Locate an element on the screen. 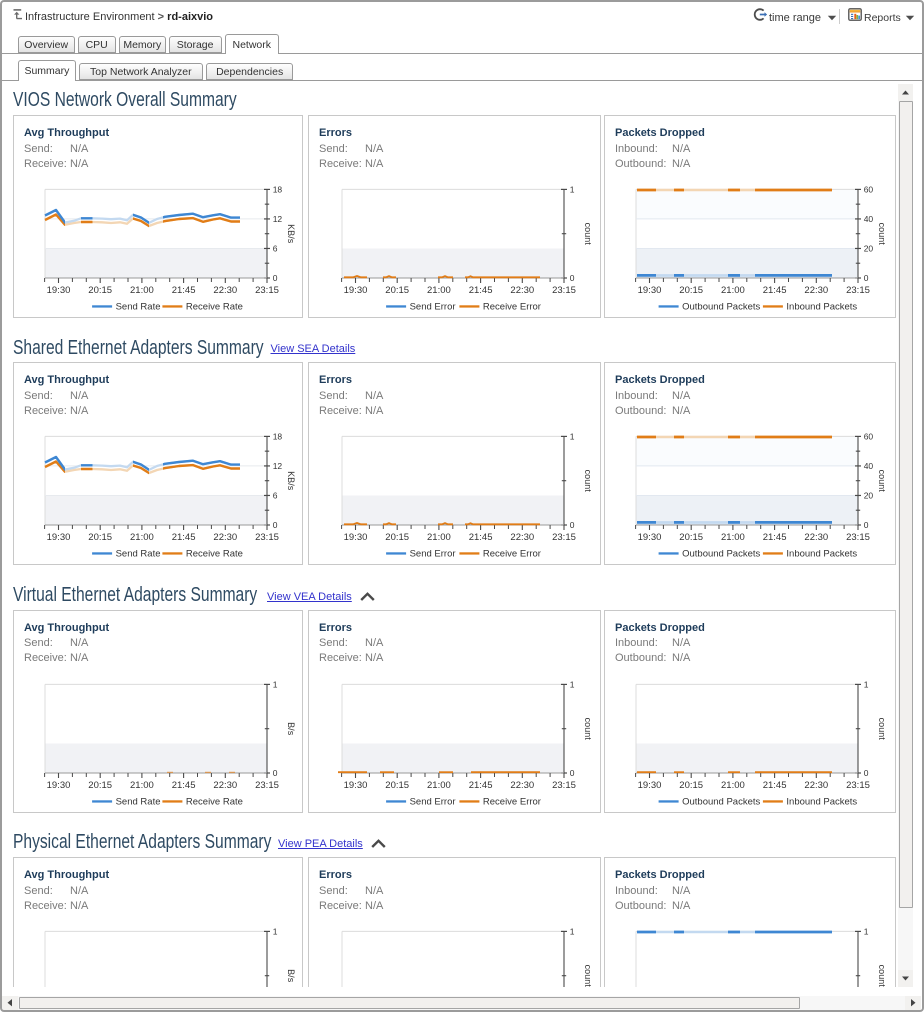 The image size is (924, 1012). svg-text: B/s is located at coordinates (291, 729).